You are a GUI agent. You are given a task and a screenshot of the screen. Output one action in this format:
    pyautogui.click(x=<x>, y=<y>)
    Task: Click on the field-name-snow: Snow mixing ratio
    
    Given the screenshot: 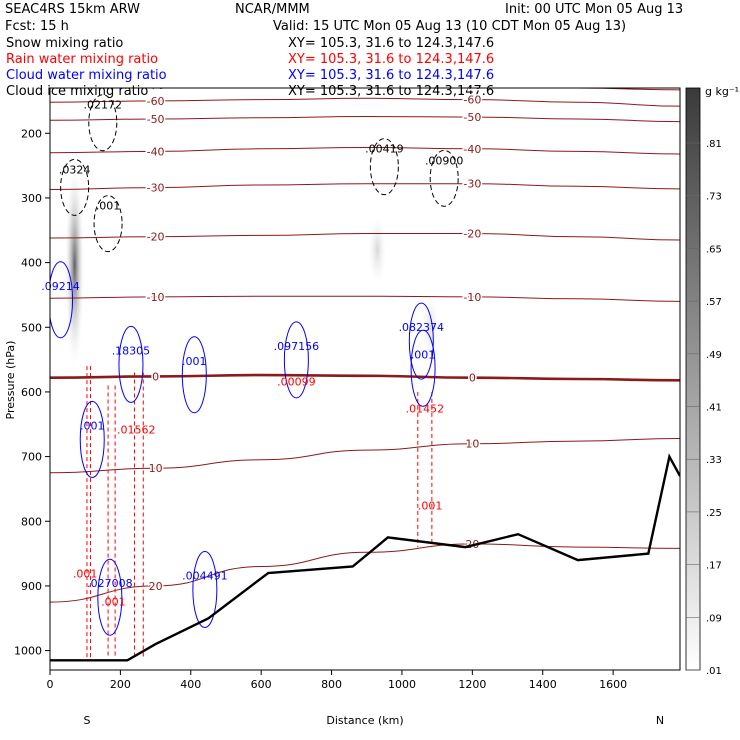 What is the action you would take?
    pyautogui.click(x=64, y=43)
    